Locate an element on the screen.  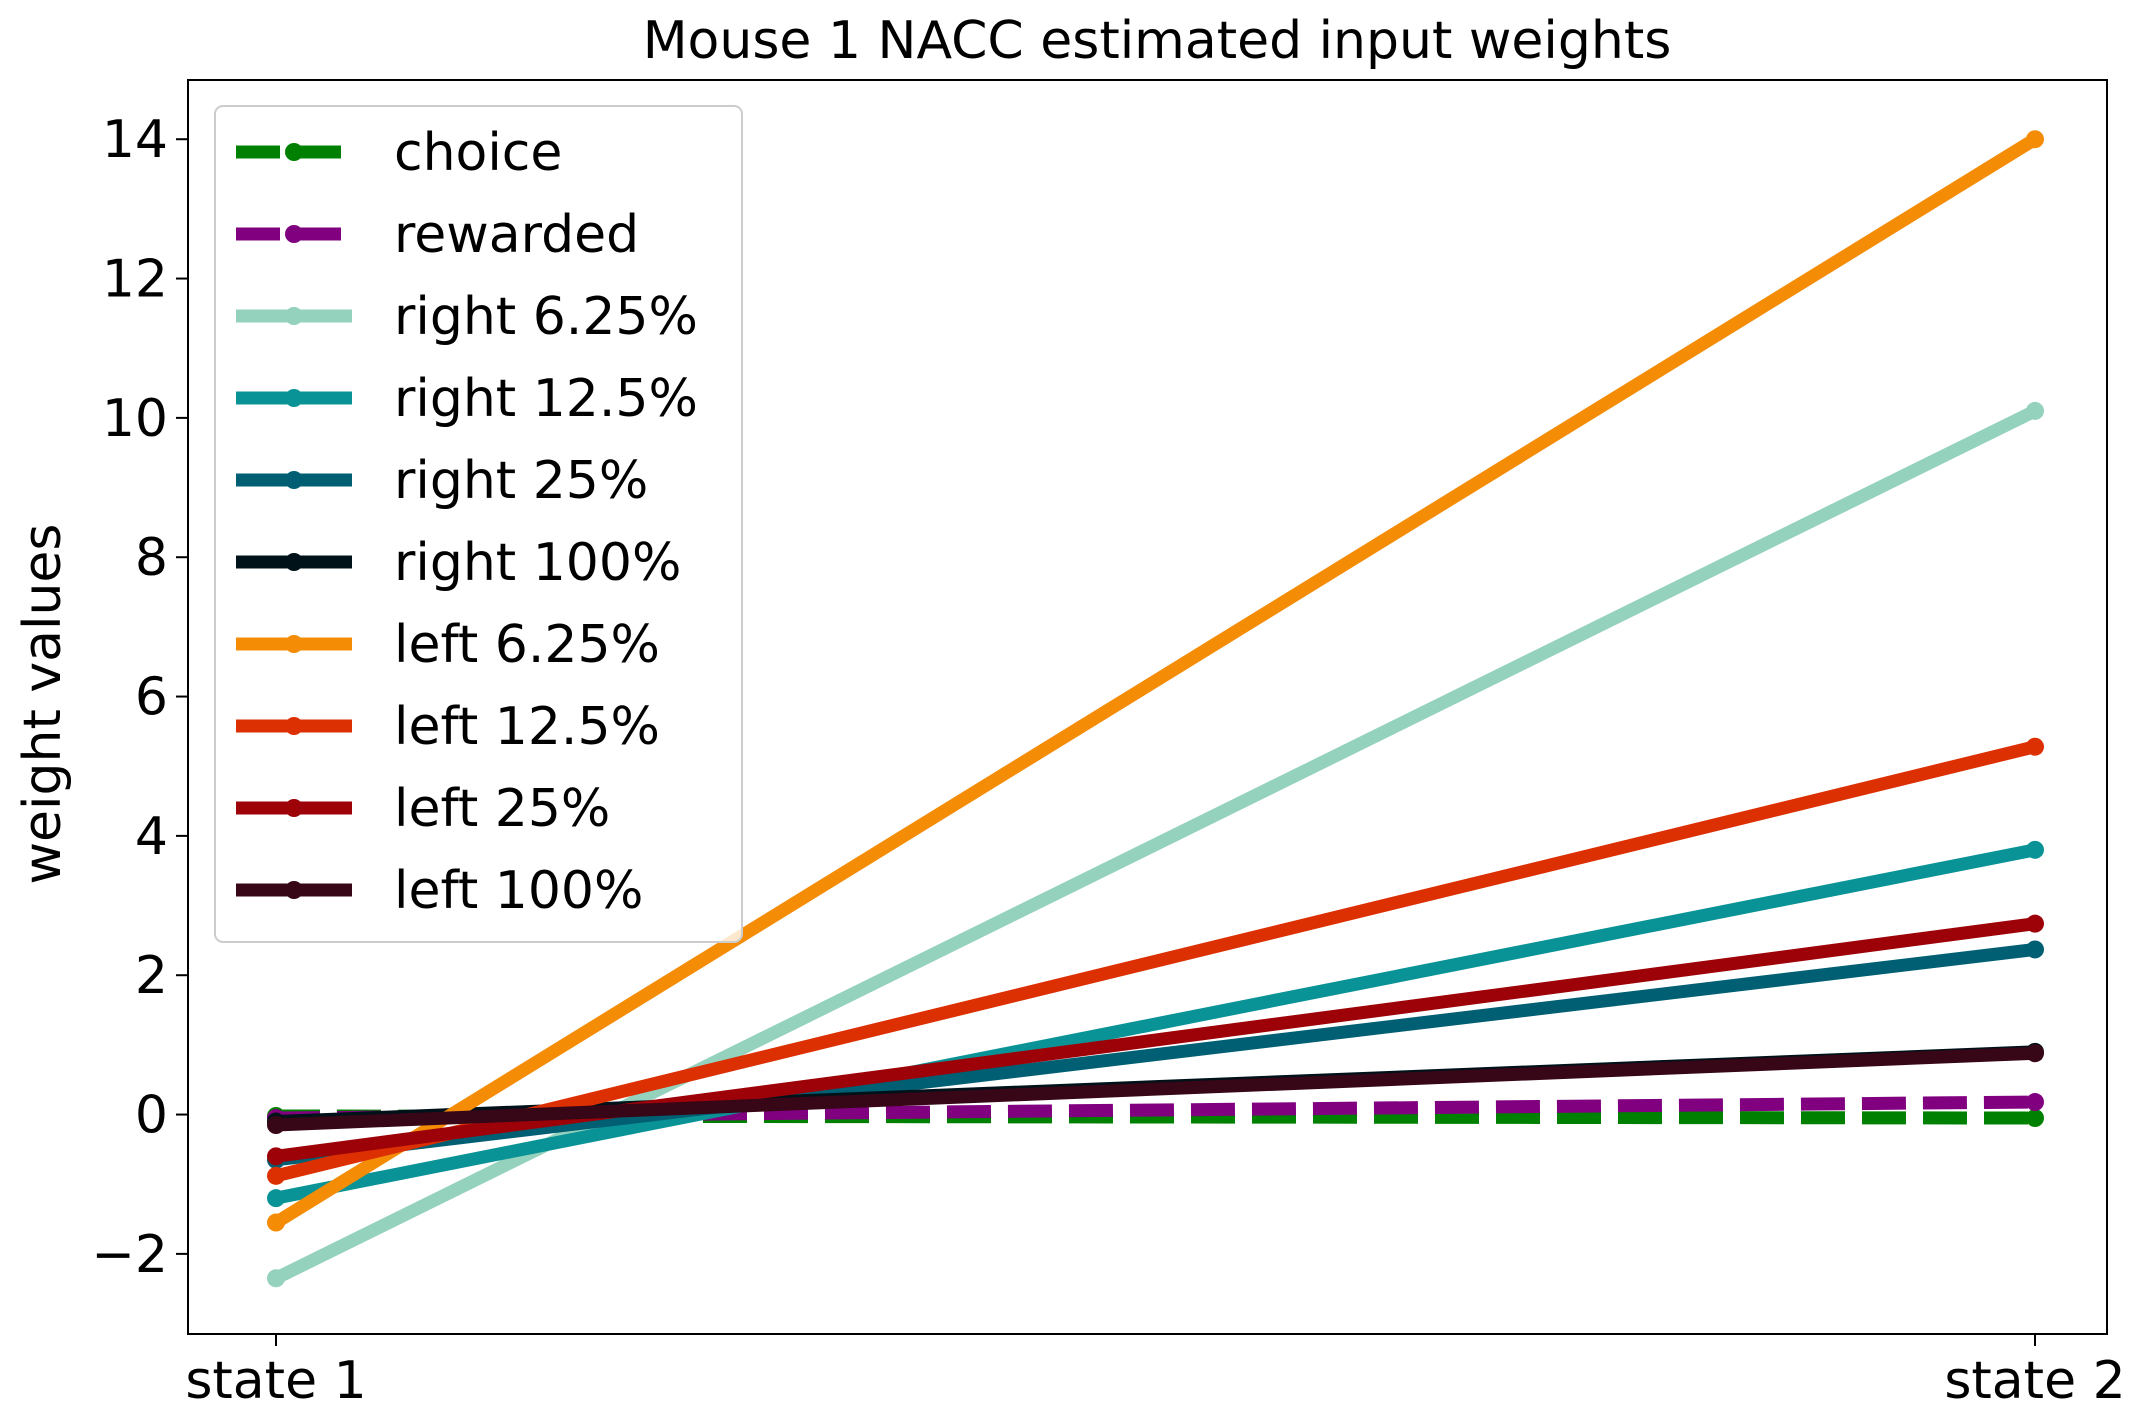
legend-label: right 100% is located at coordinates (537, 563).